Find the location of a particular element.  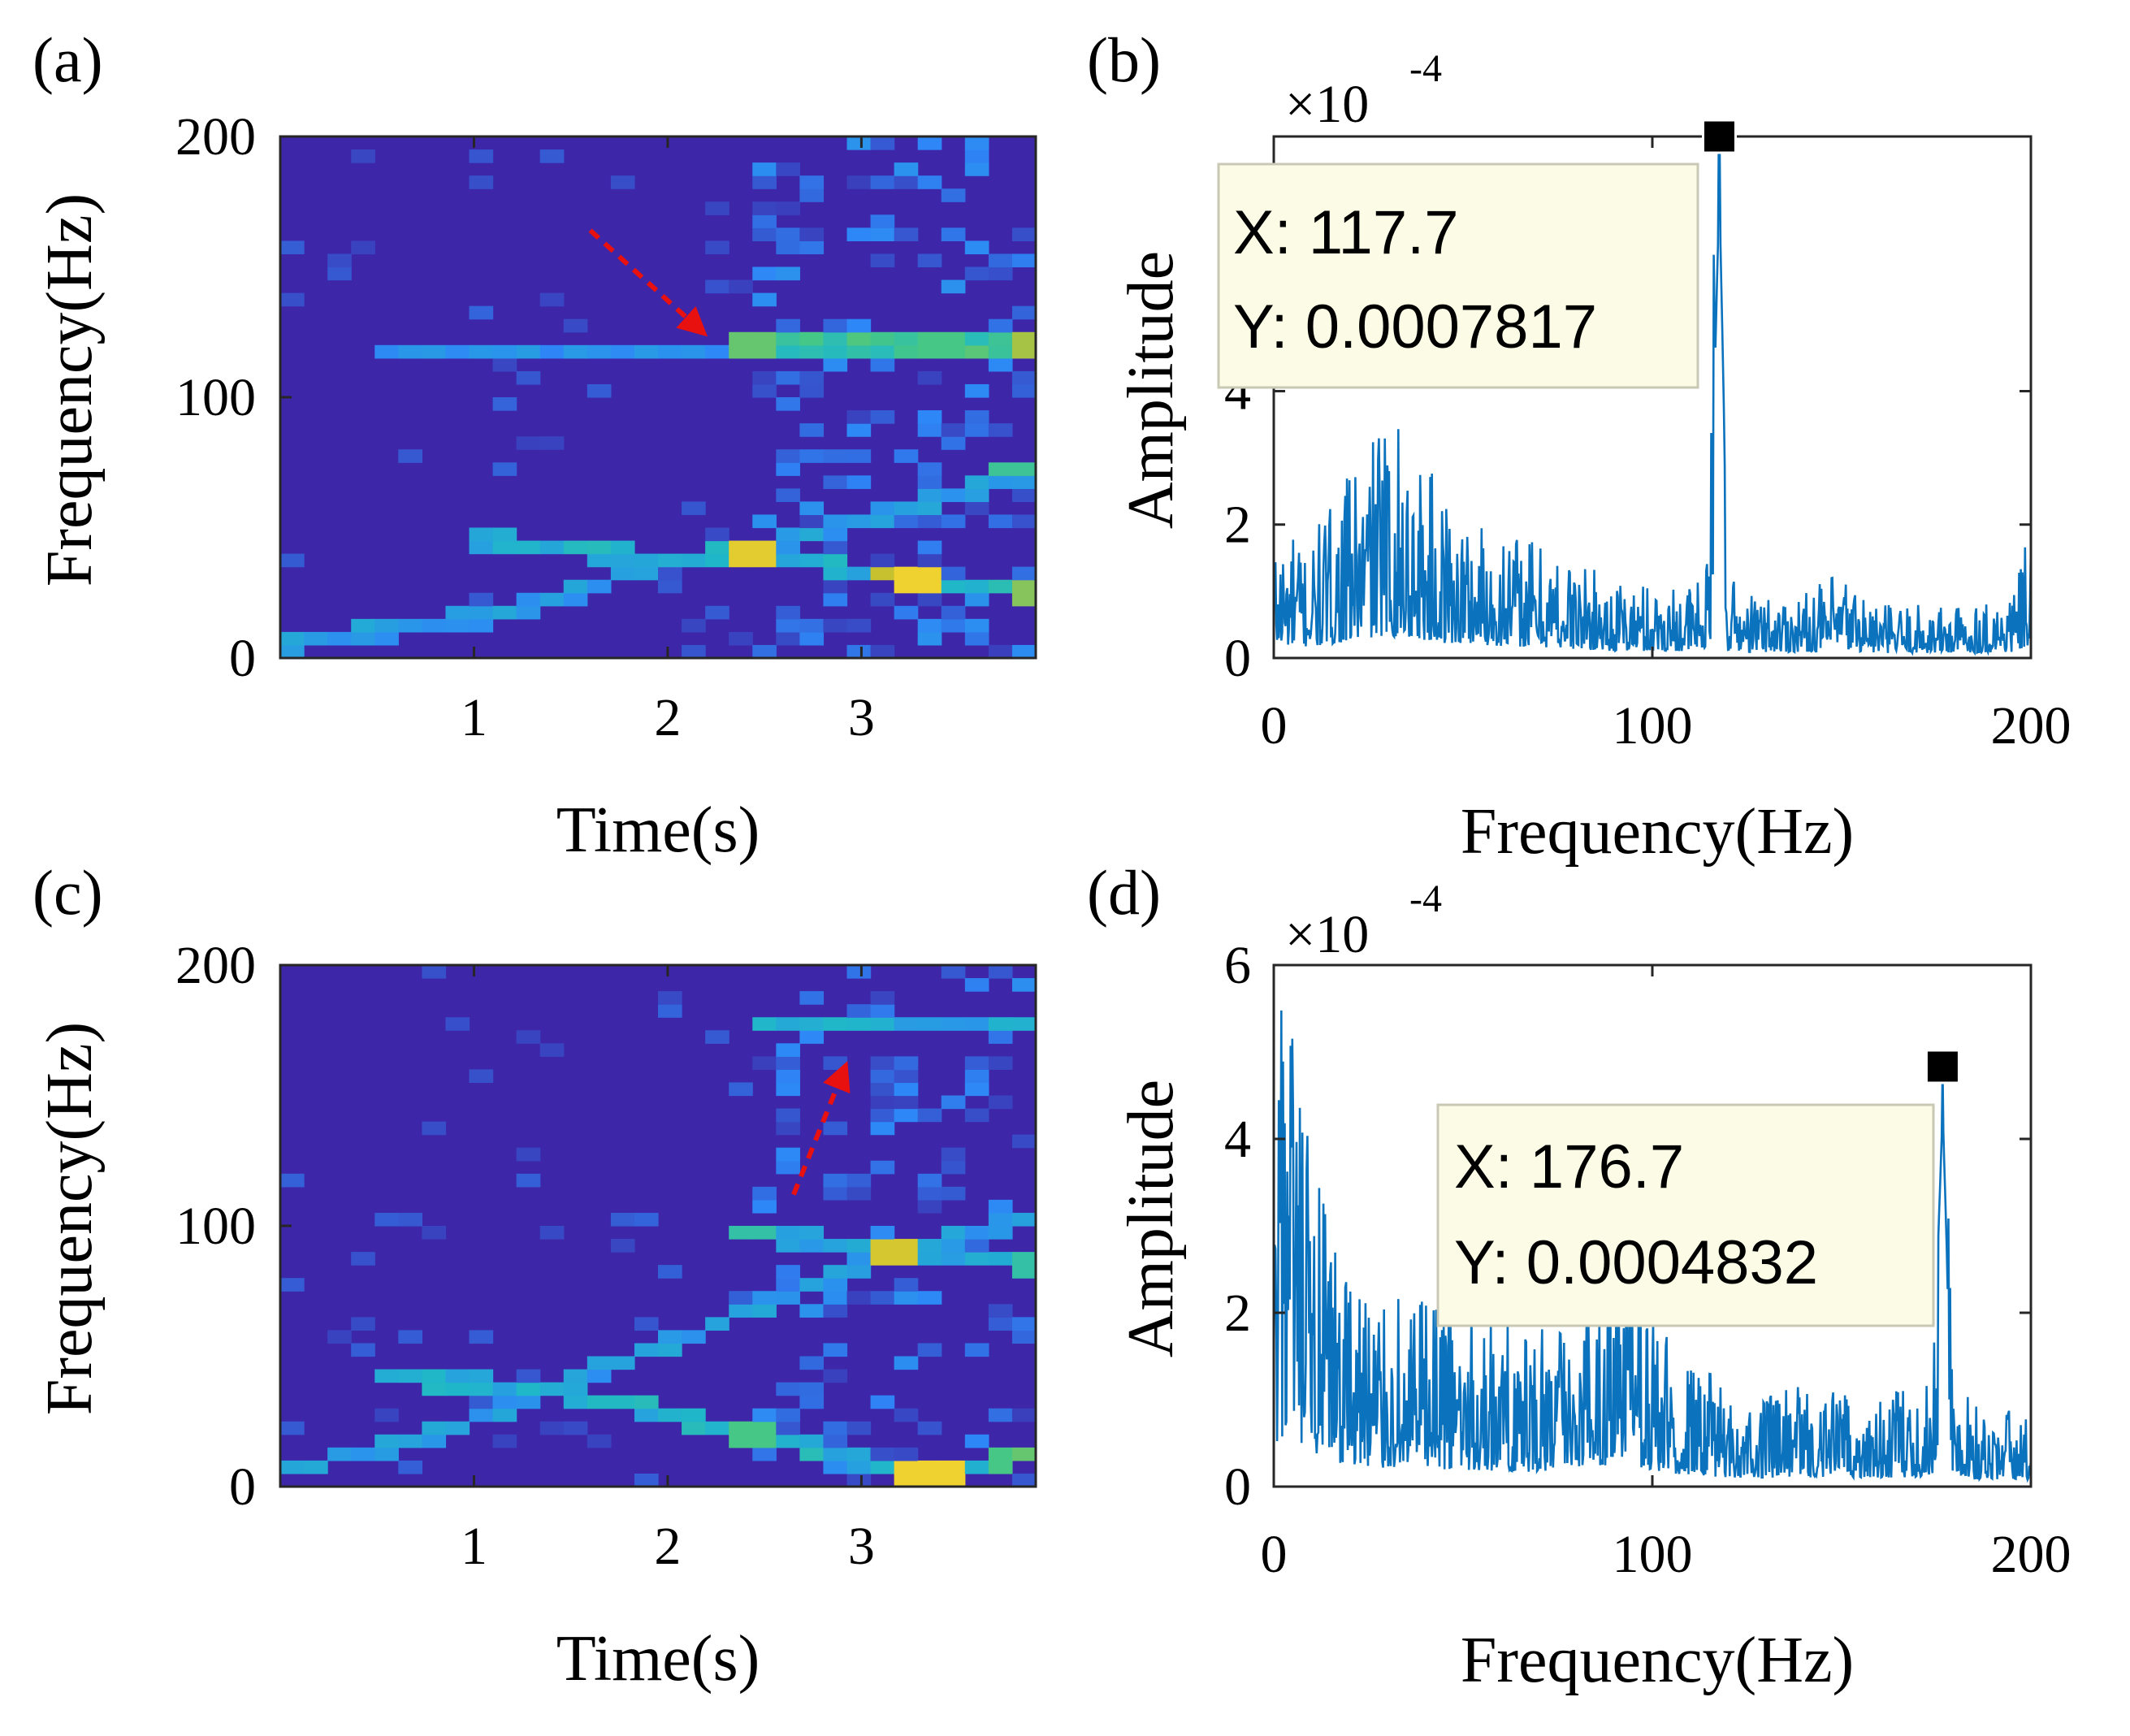

x-tick-label: 100 is located at coordinates (1653, 1555).